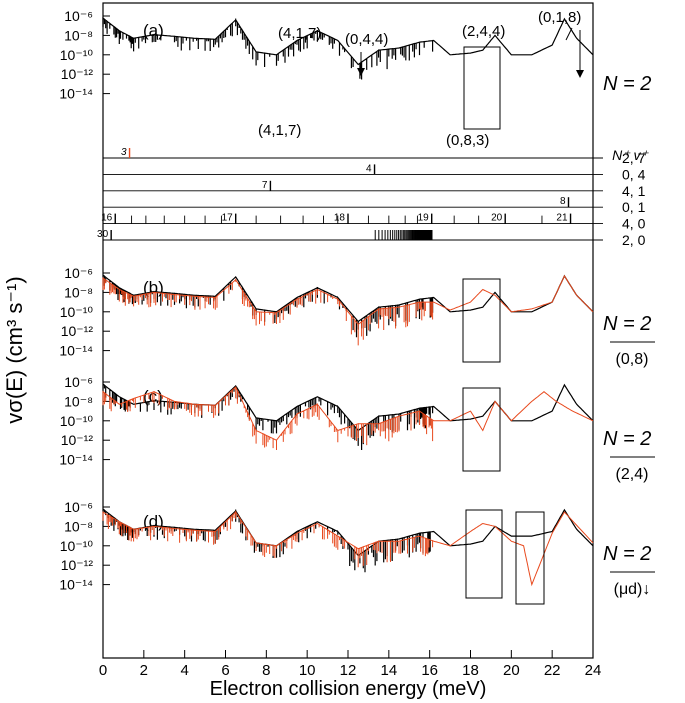 The width and height of the screenshot is (685, 703). Describe the element at coordinates (124, 152) in the screenshot. I see `threshold-tick-label-0-0: 3` at that location.